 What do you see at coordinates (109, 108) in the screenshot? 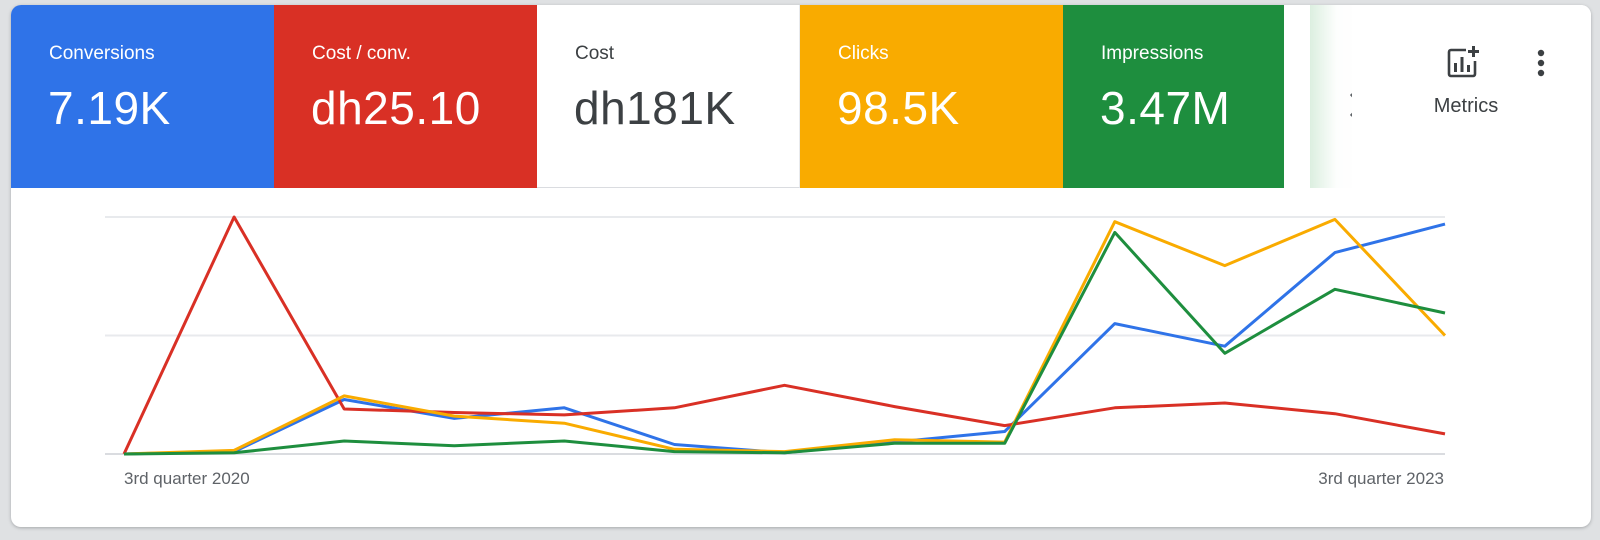
I see `metric-tile-value: 7.19K` at bounding box center [109, 108].